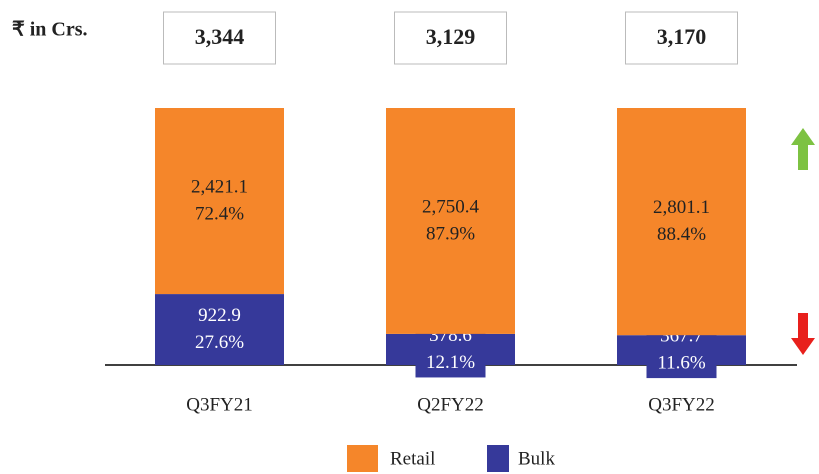 This screenshot has width=819, height=474. What do you see at coordinates (219, 315) in the screenshot?
I see `amount-label: 922.9` at bounding box center [219, 315].